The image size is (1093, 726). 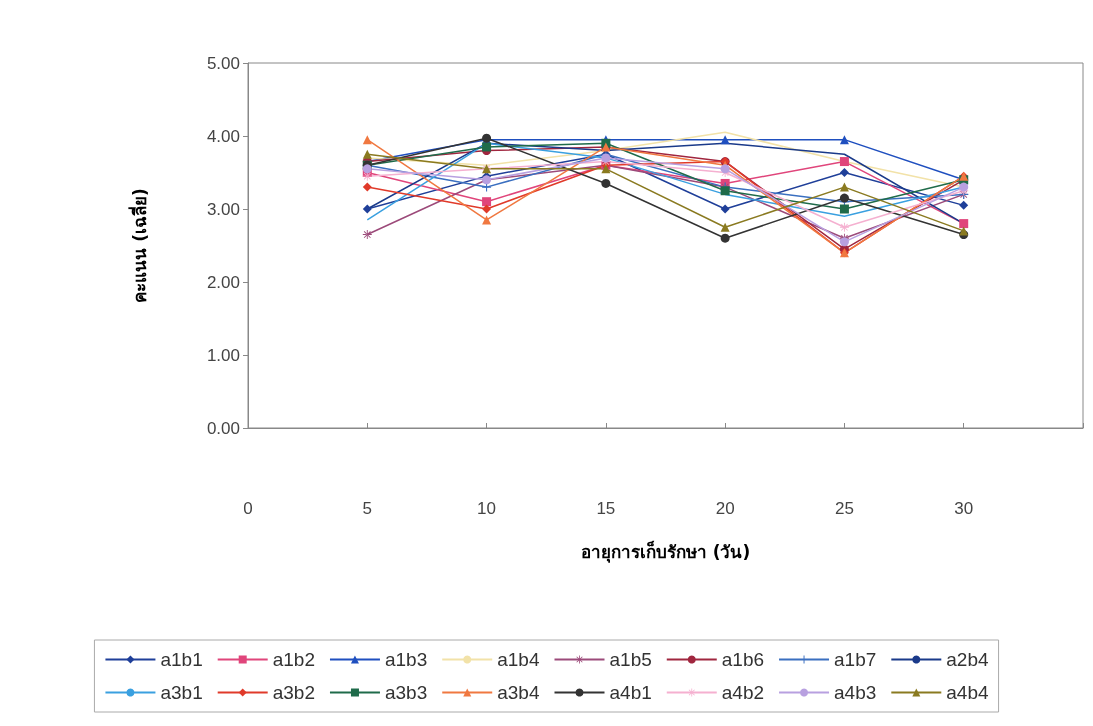 I want to click on legend-label: a4b4, so click(x=967, y=692).